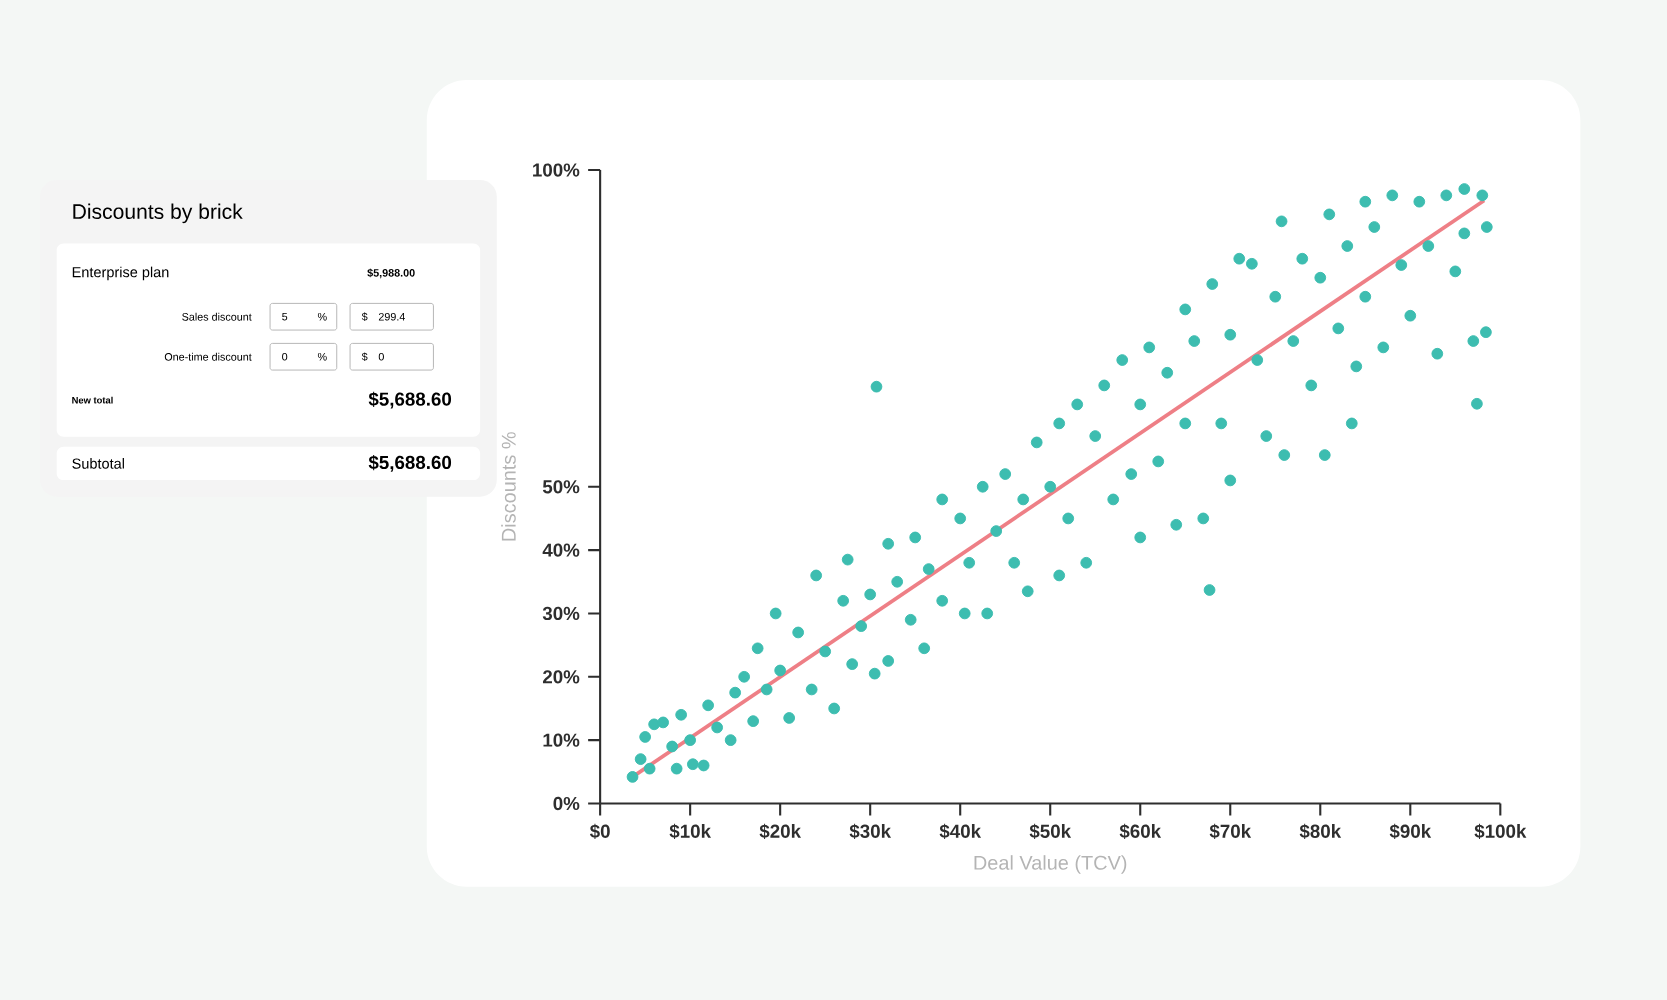 Image resolution: width=1667 pixels, height=1000 pixels. Describe the element at coordinates (158, 213) in the screenshot. I see `text: Discounts by brick` at that location.